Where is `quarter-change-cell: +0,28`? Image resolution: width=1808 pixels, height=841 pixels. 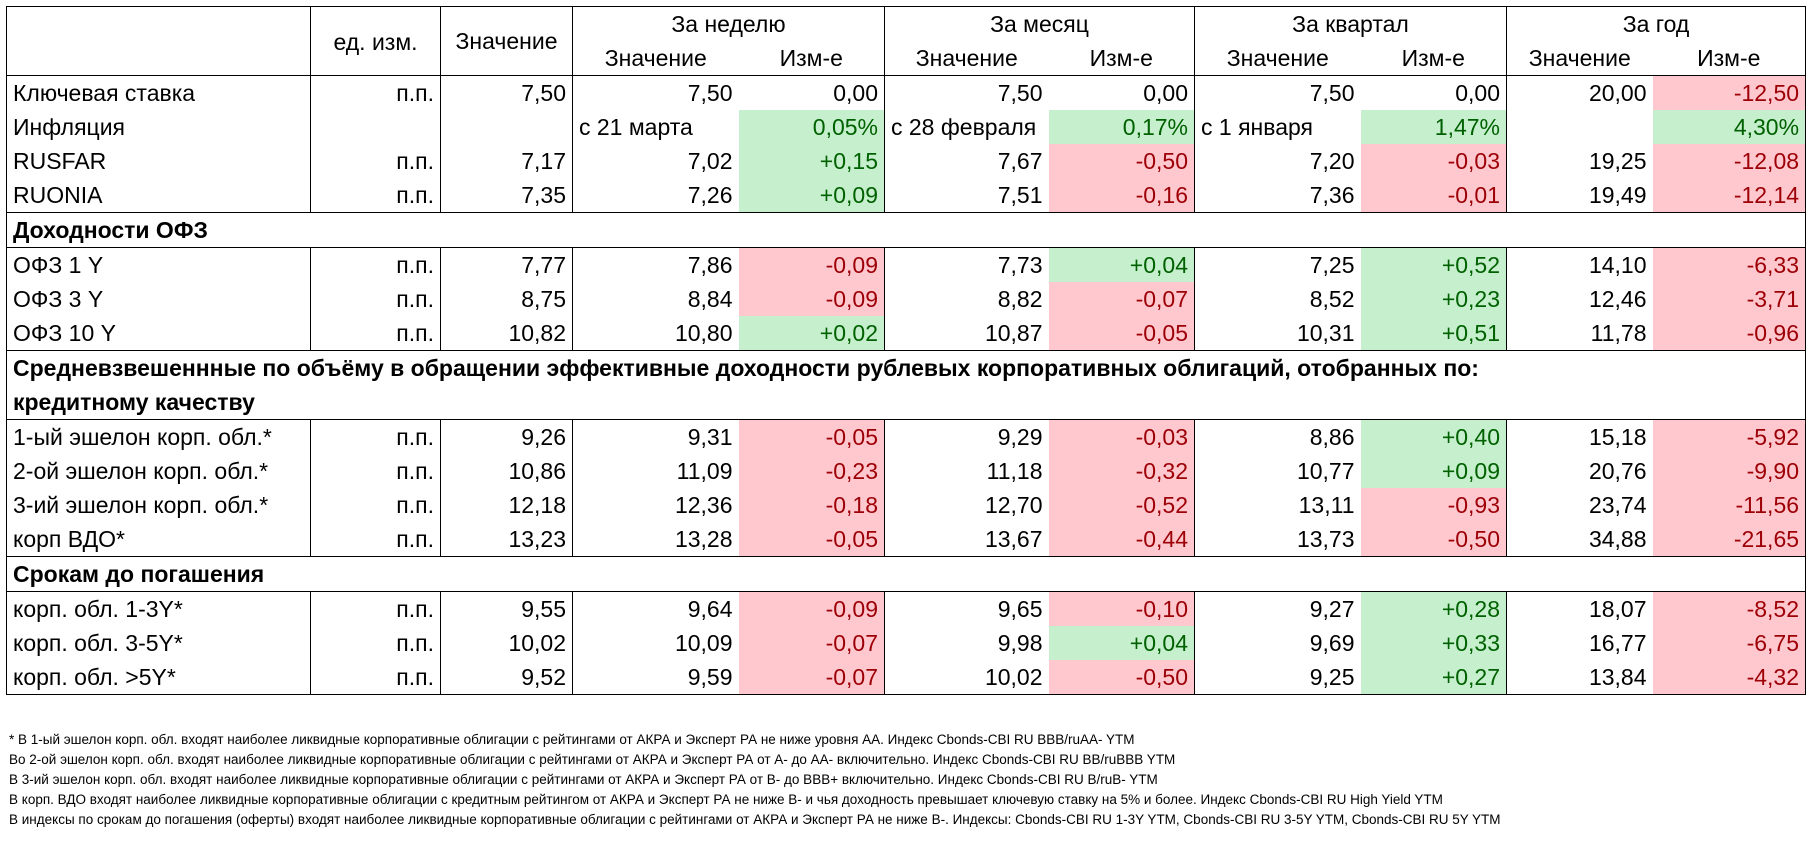
quarter-change-cell: +0,28 is located at coordinates (1434, 608).